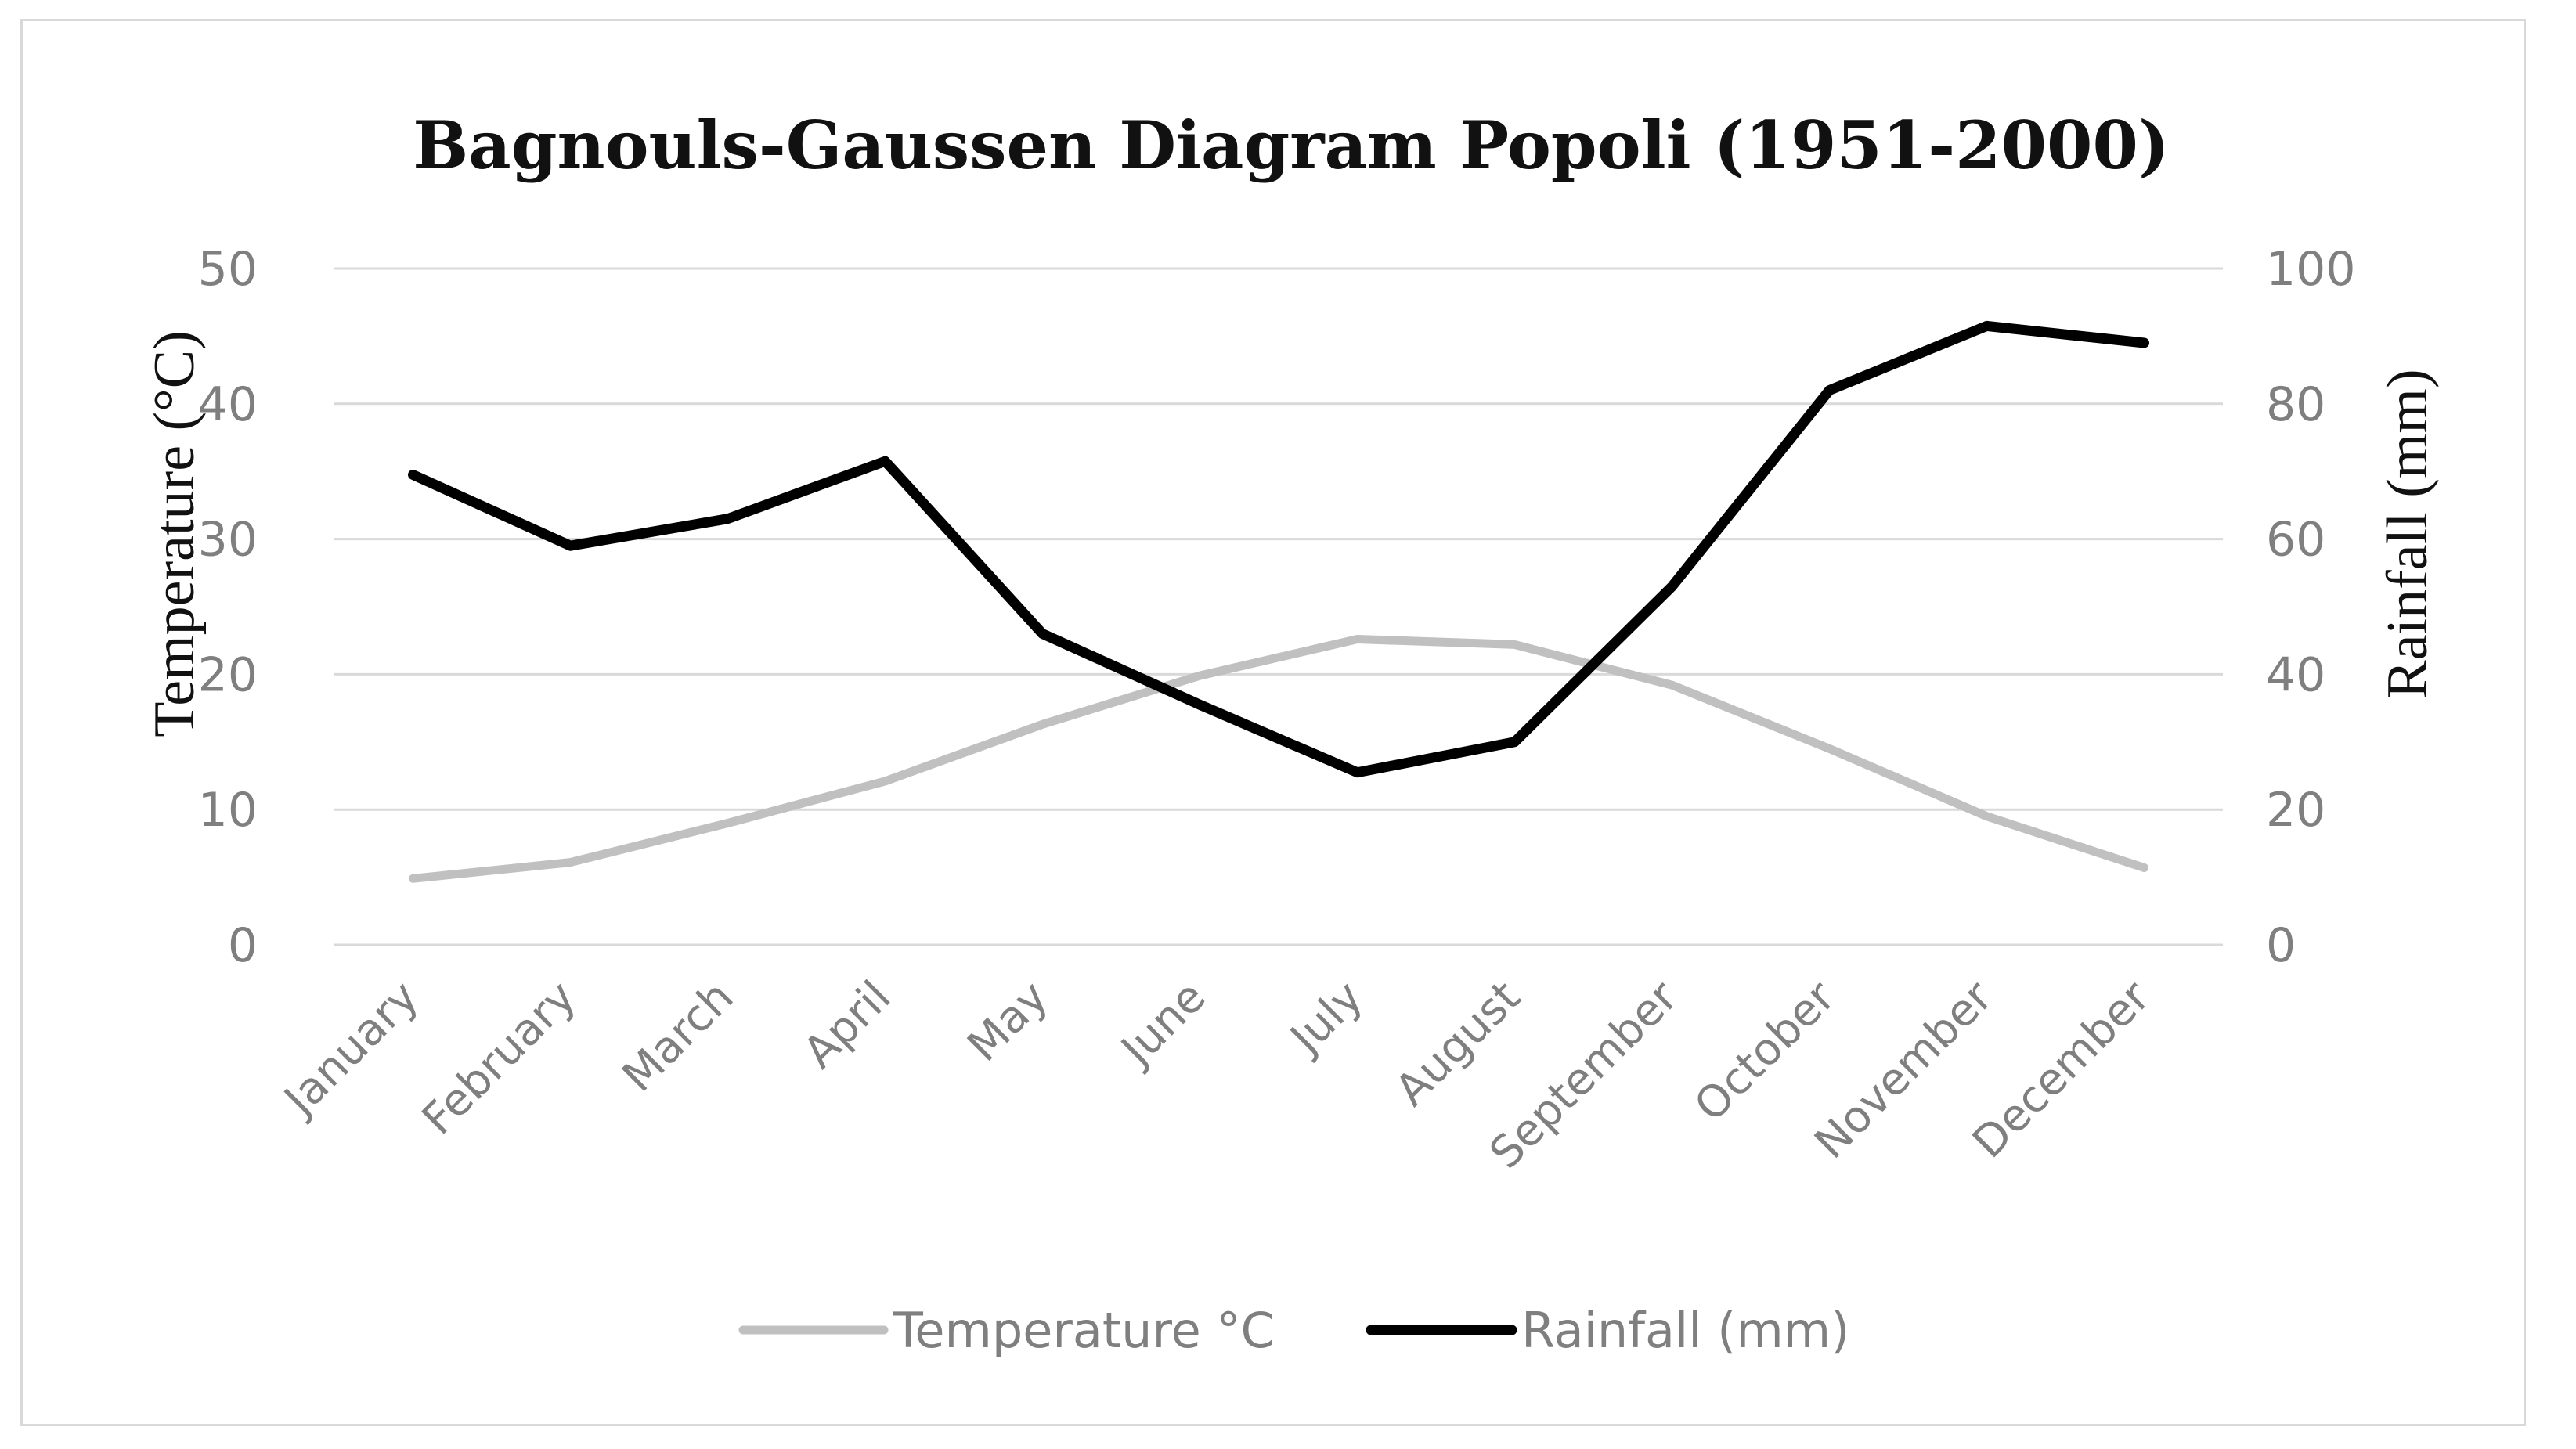  Describe the element at coordinates (847, 1024) in the screenshot. I see `category-label: April` at that location.